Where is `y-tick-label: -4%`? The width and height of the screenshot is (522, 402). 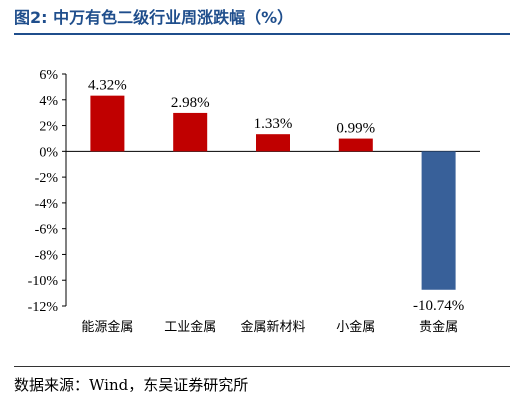 y-tick-label: -4% is located at coordinates (47, 204).